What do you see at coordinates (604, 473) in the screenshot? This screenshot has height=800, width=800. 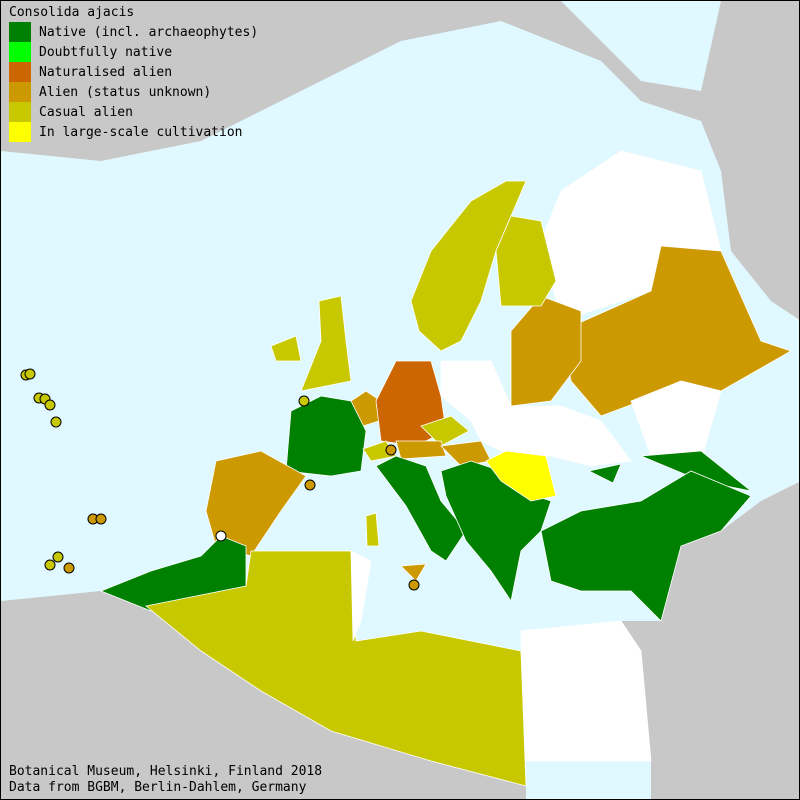 I see `region-crimea` at bounding box center [604, 473].